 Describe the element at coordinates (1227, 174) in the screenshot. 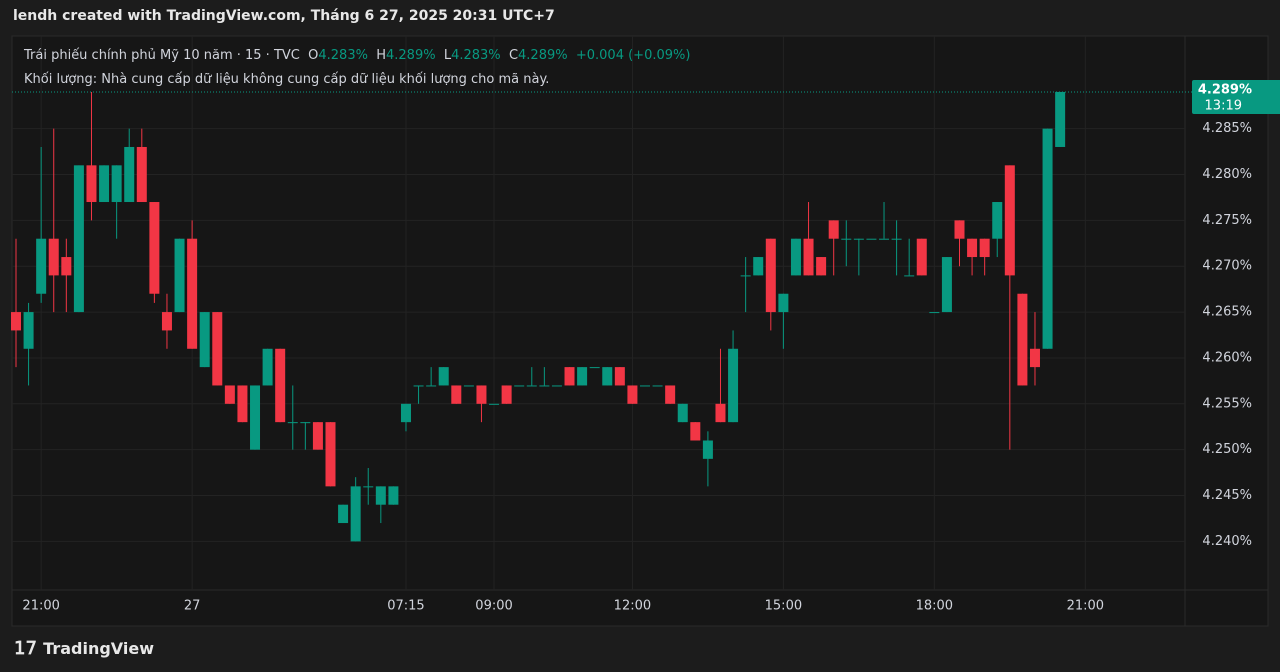

I see `y-tick-label: 4.280%` at that location.